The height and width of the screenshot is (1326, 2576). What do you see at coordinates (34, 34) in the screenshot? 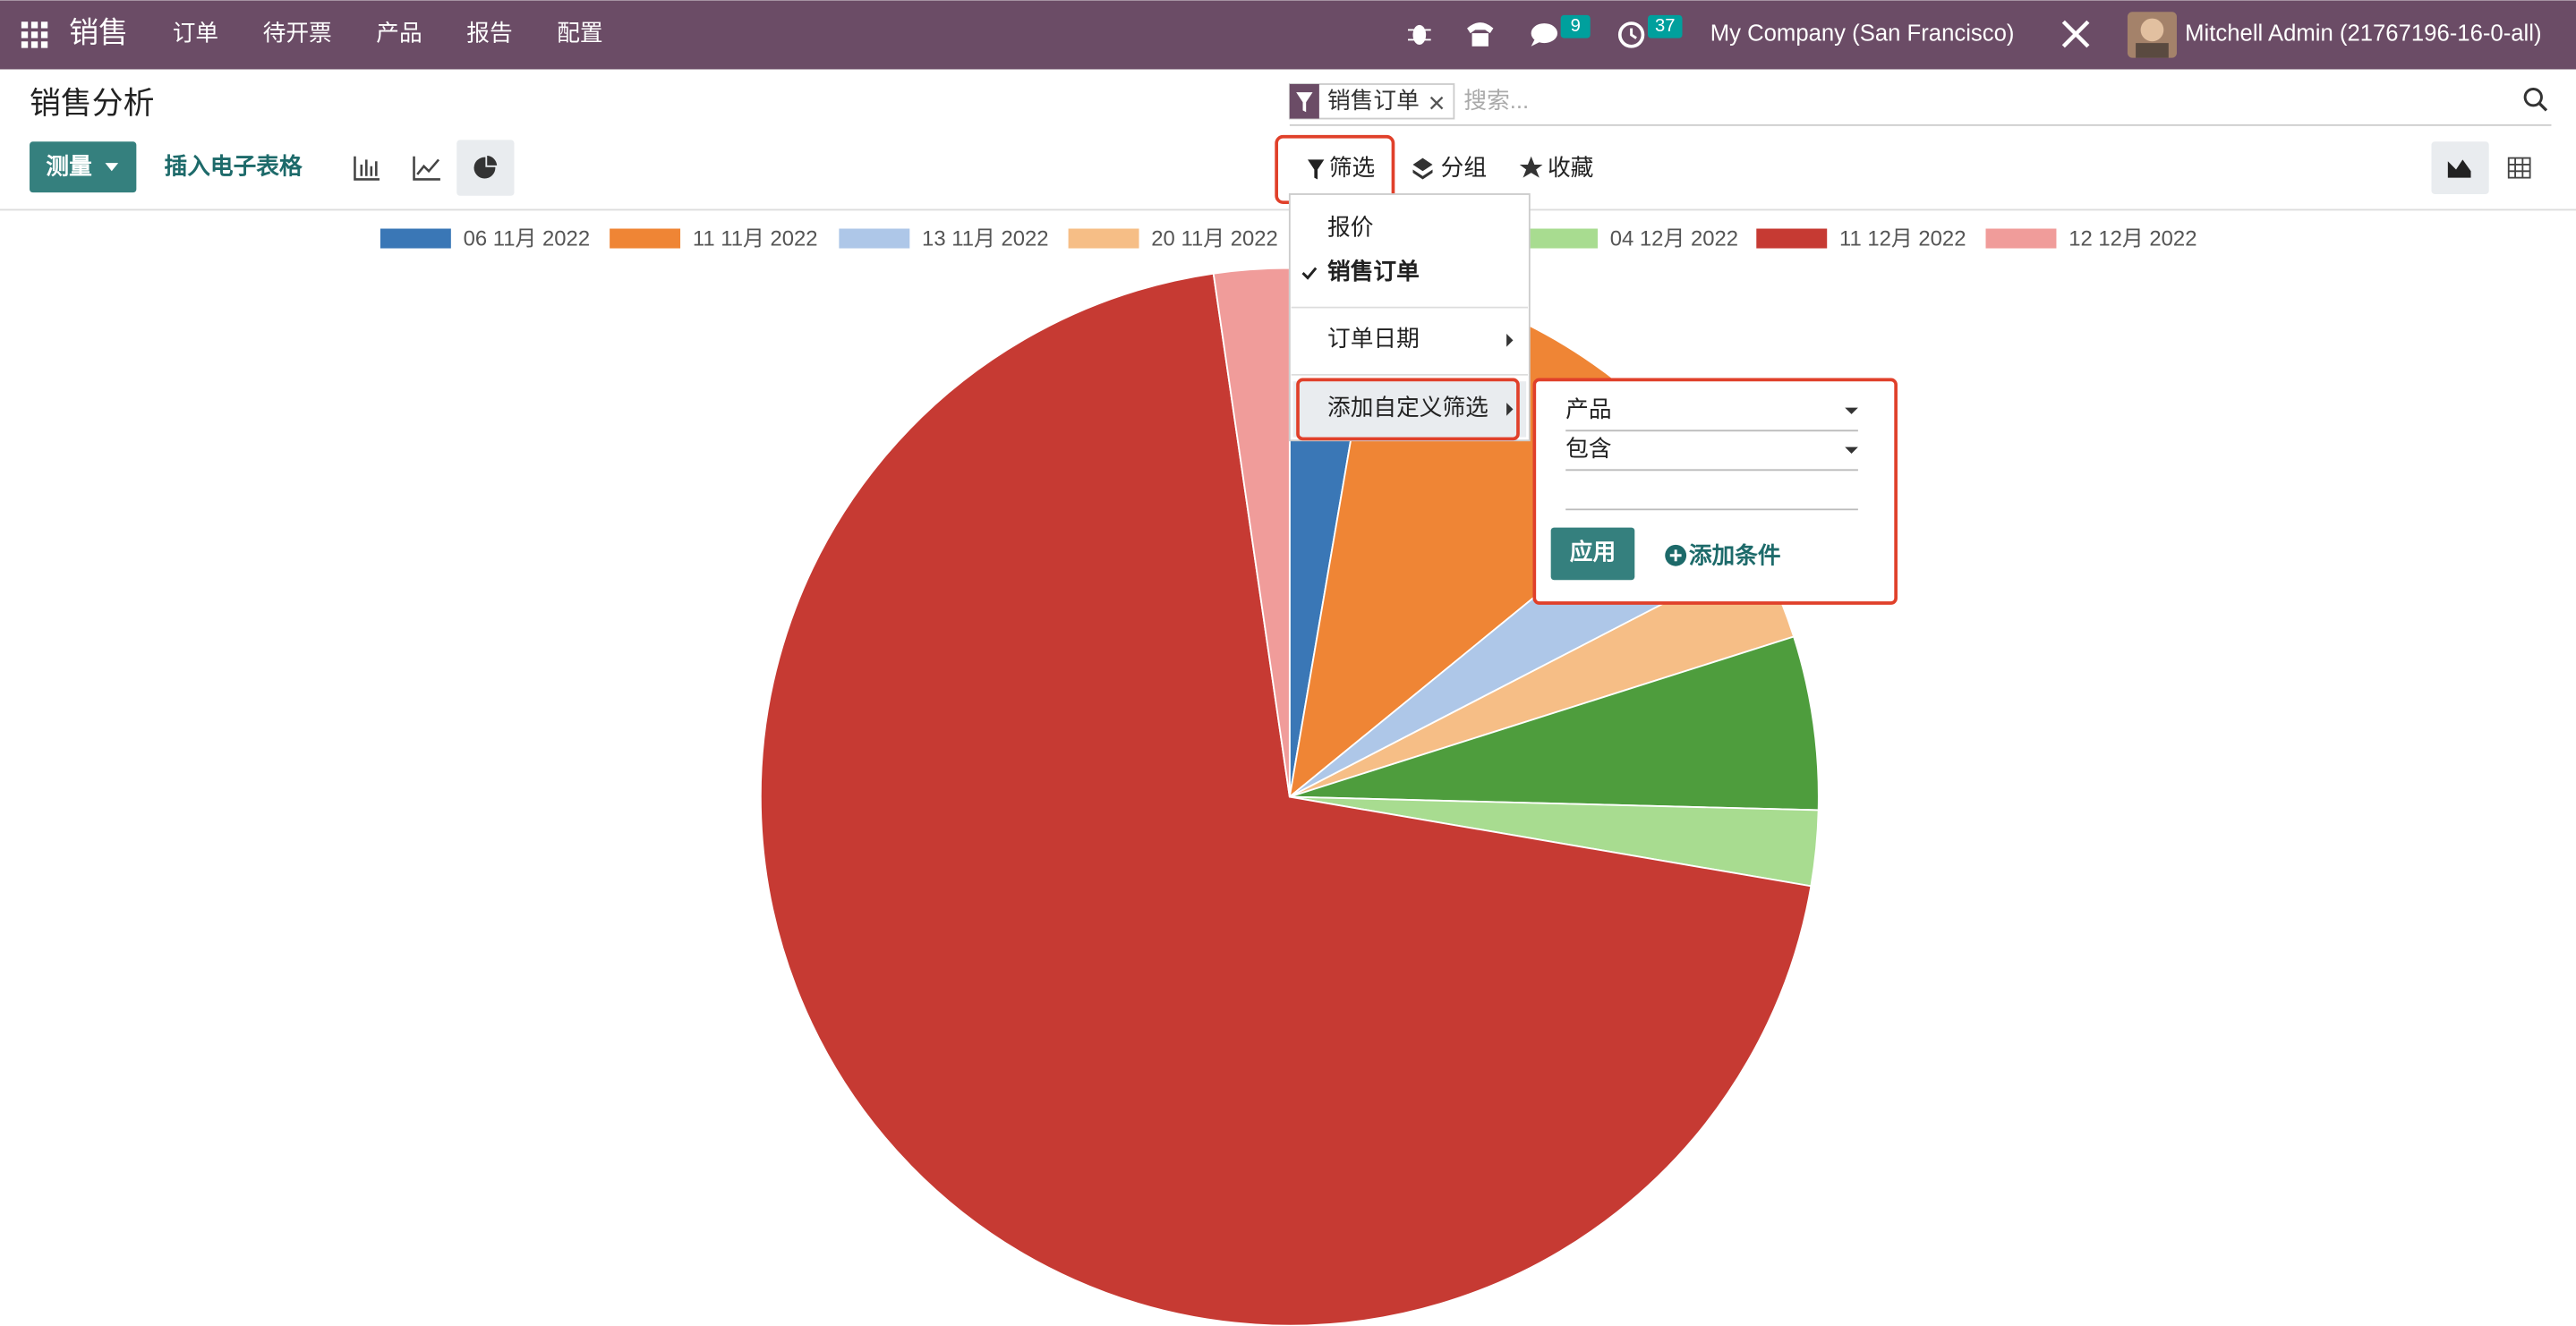
I see `apps-icon` at bounding box center [34, 34].